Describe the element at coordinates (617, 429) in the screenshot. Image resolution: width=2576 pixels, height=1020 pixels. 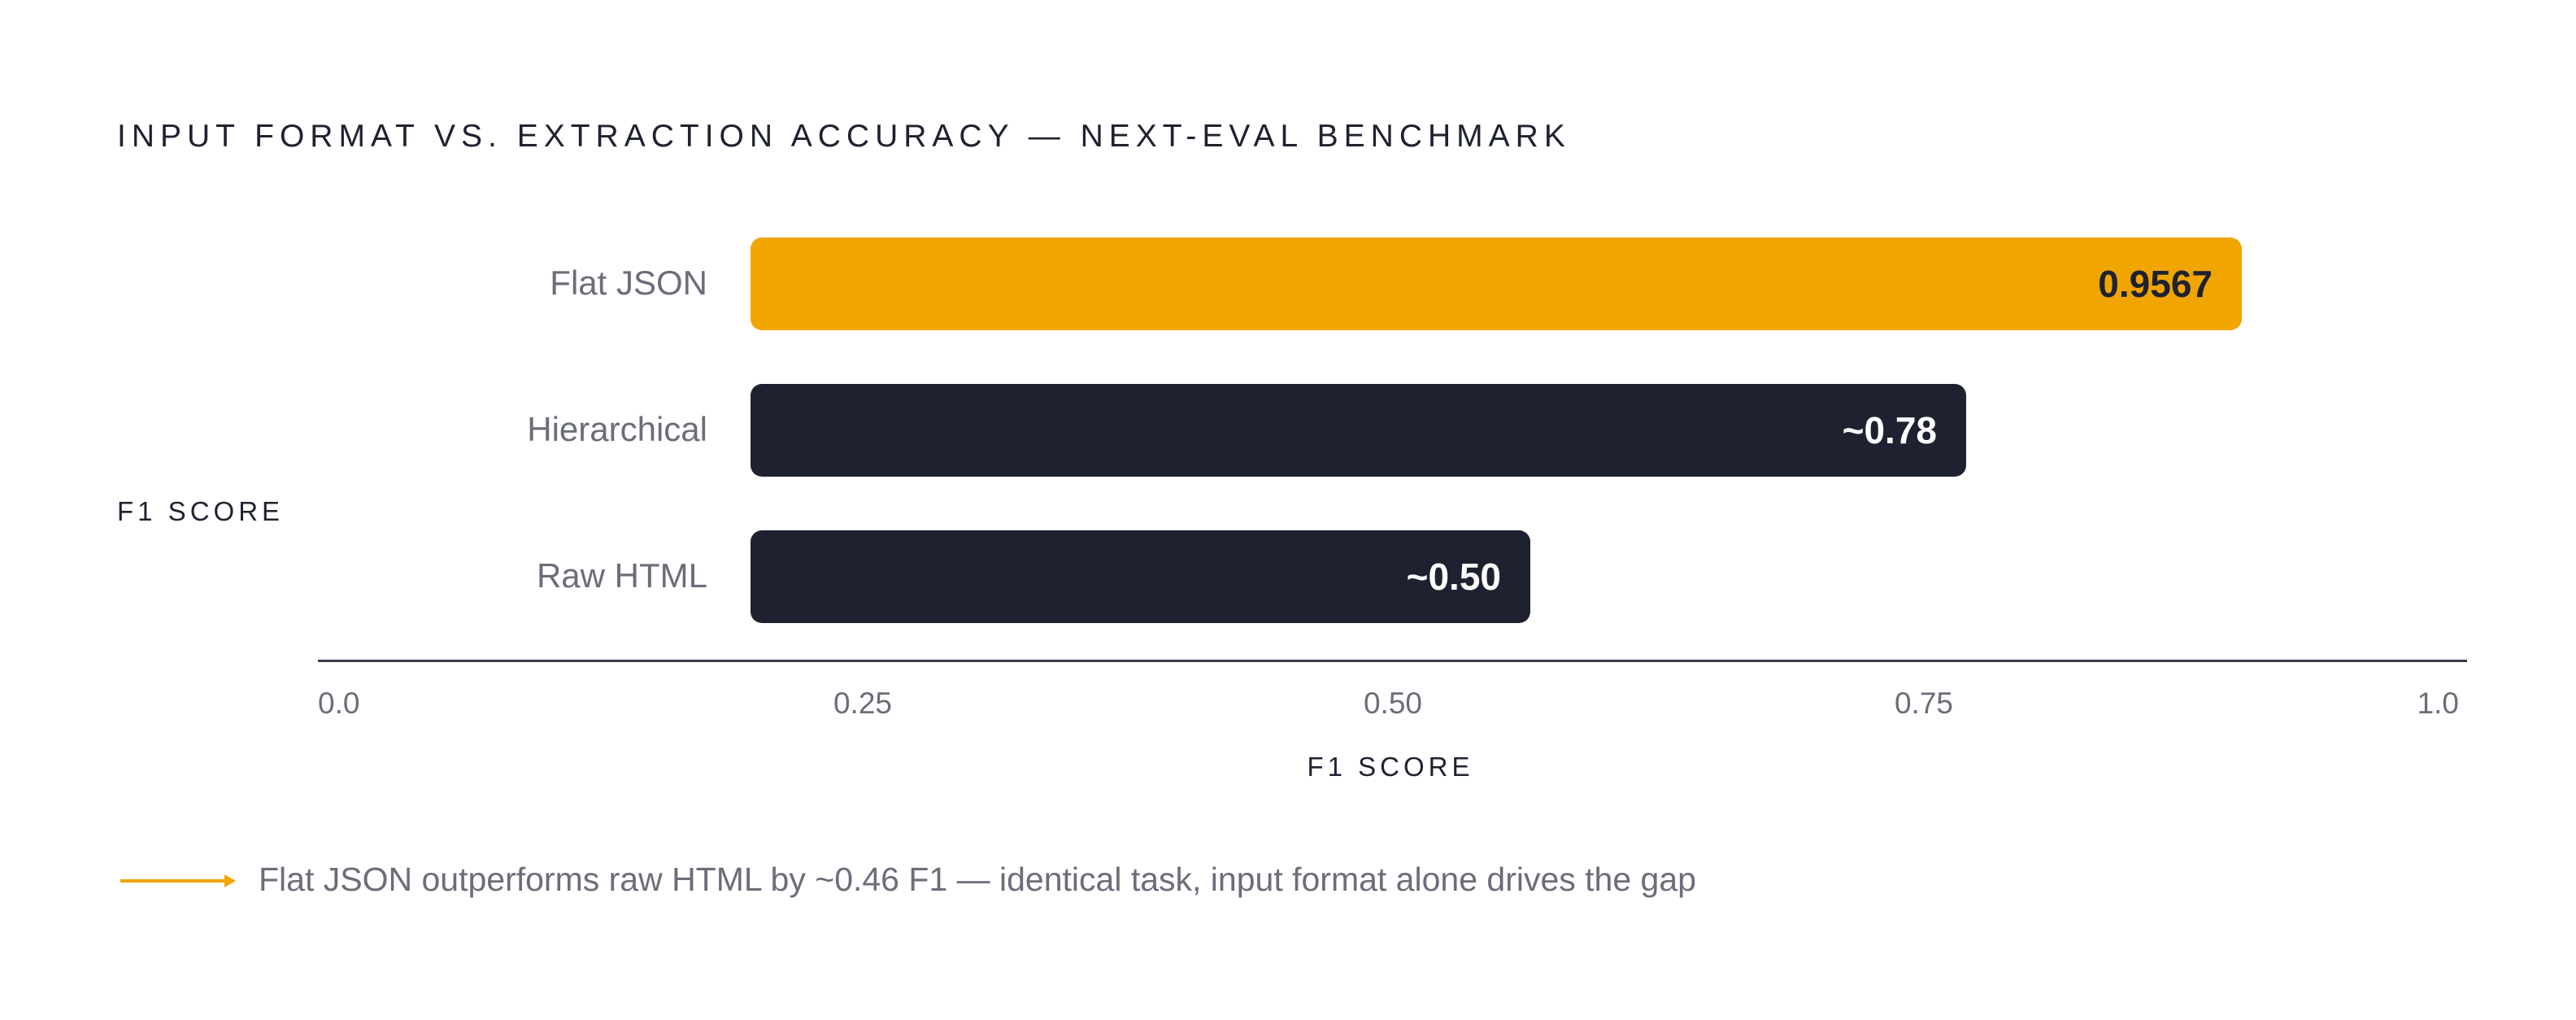
I see `category-label: Hierarchical` at that location.